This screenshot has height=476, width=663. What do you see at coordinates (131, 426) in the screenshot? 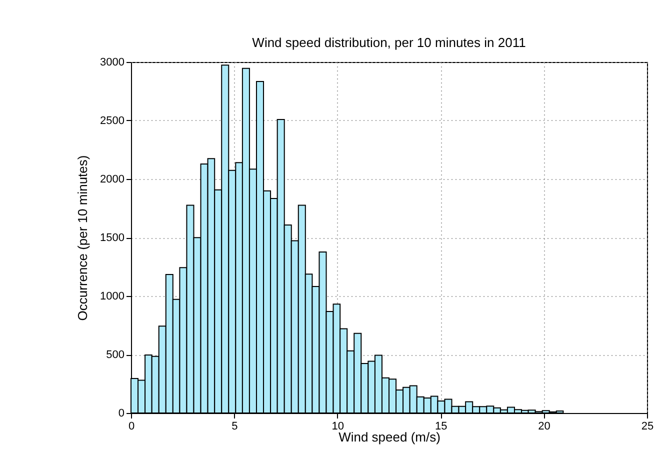
I see `x-tick-label: 0` at bounding box center [131, 426].